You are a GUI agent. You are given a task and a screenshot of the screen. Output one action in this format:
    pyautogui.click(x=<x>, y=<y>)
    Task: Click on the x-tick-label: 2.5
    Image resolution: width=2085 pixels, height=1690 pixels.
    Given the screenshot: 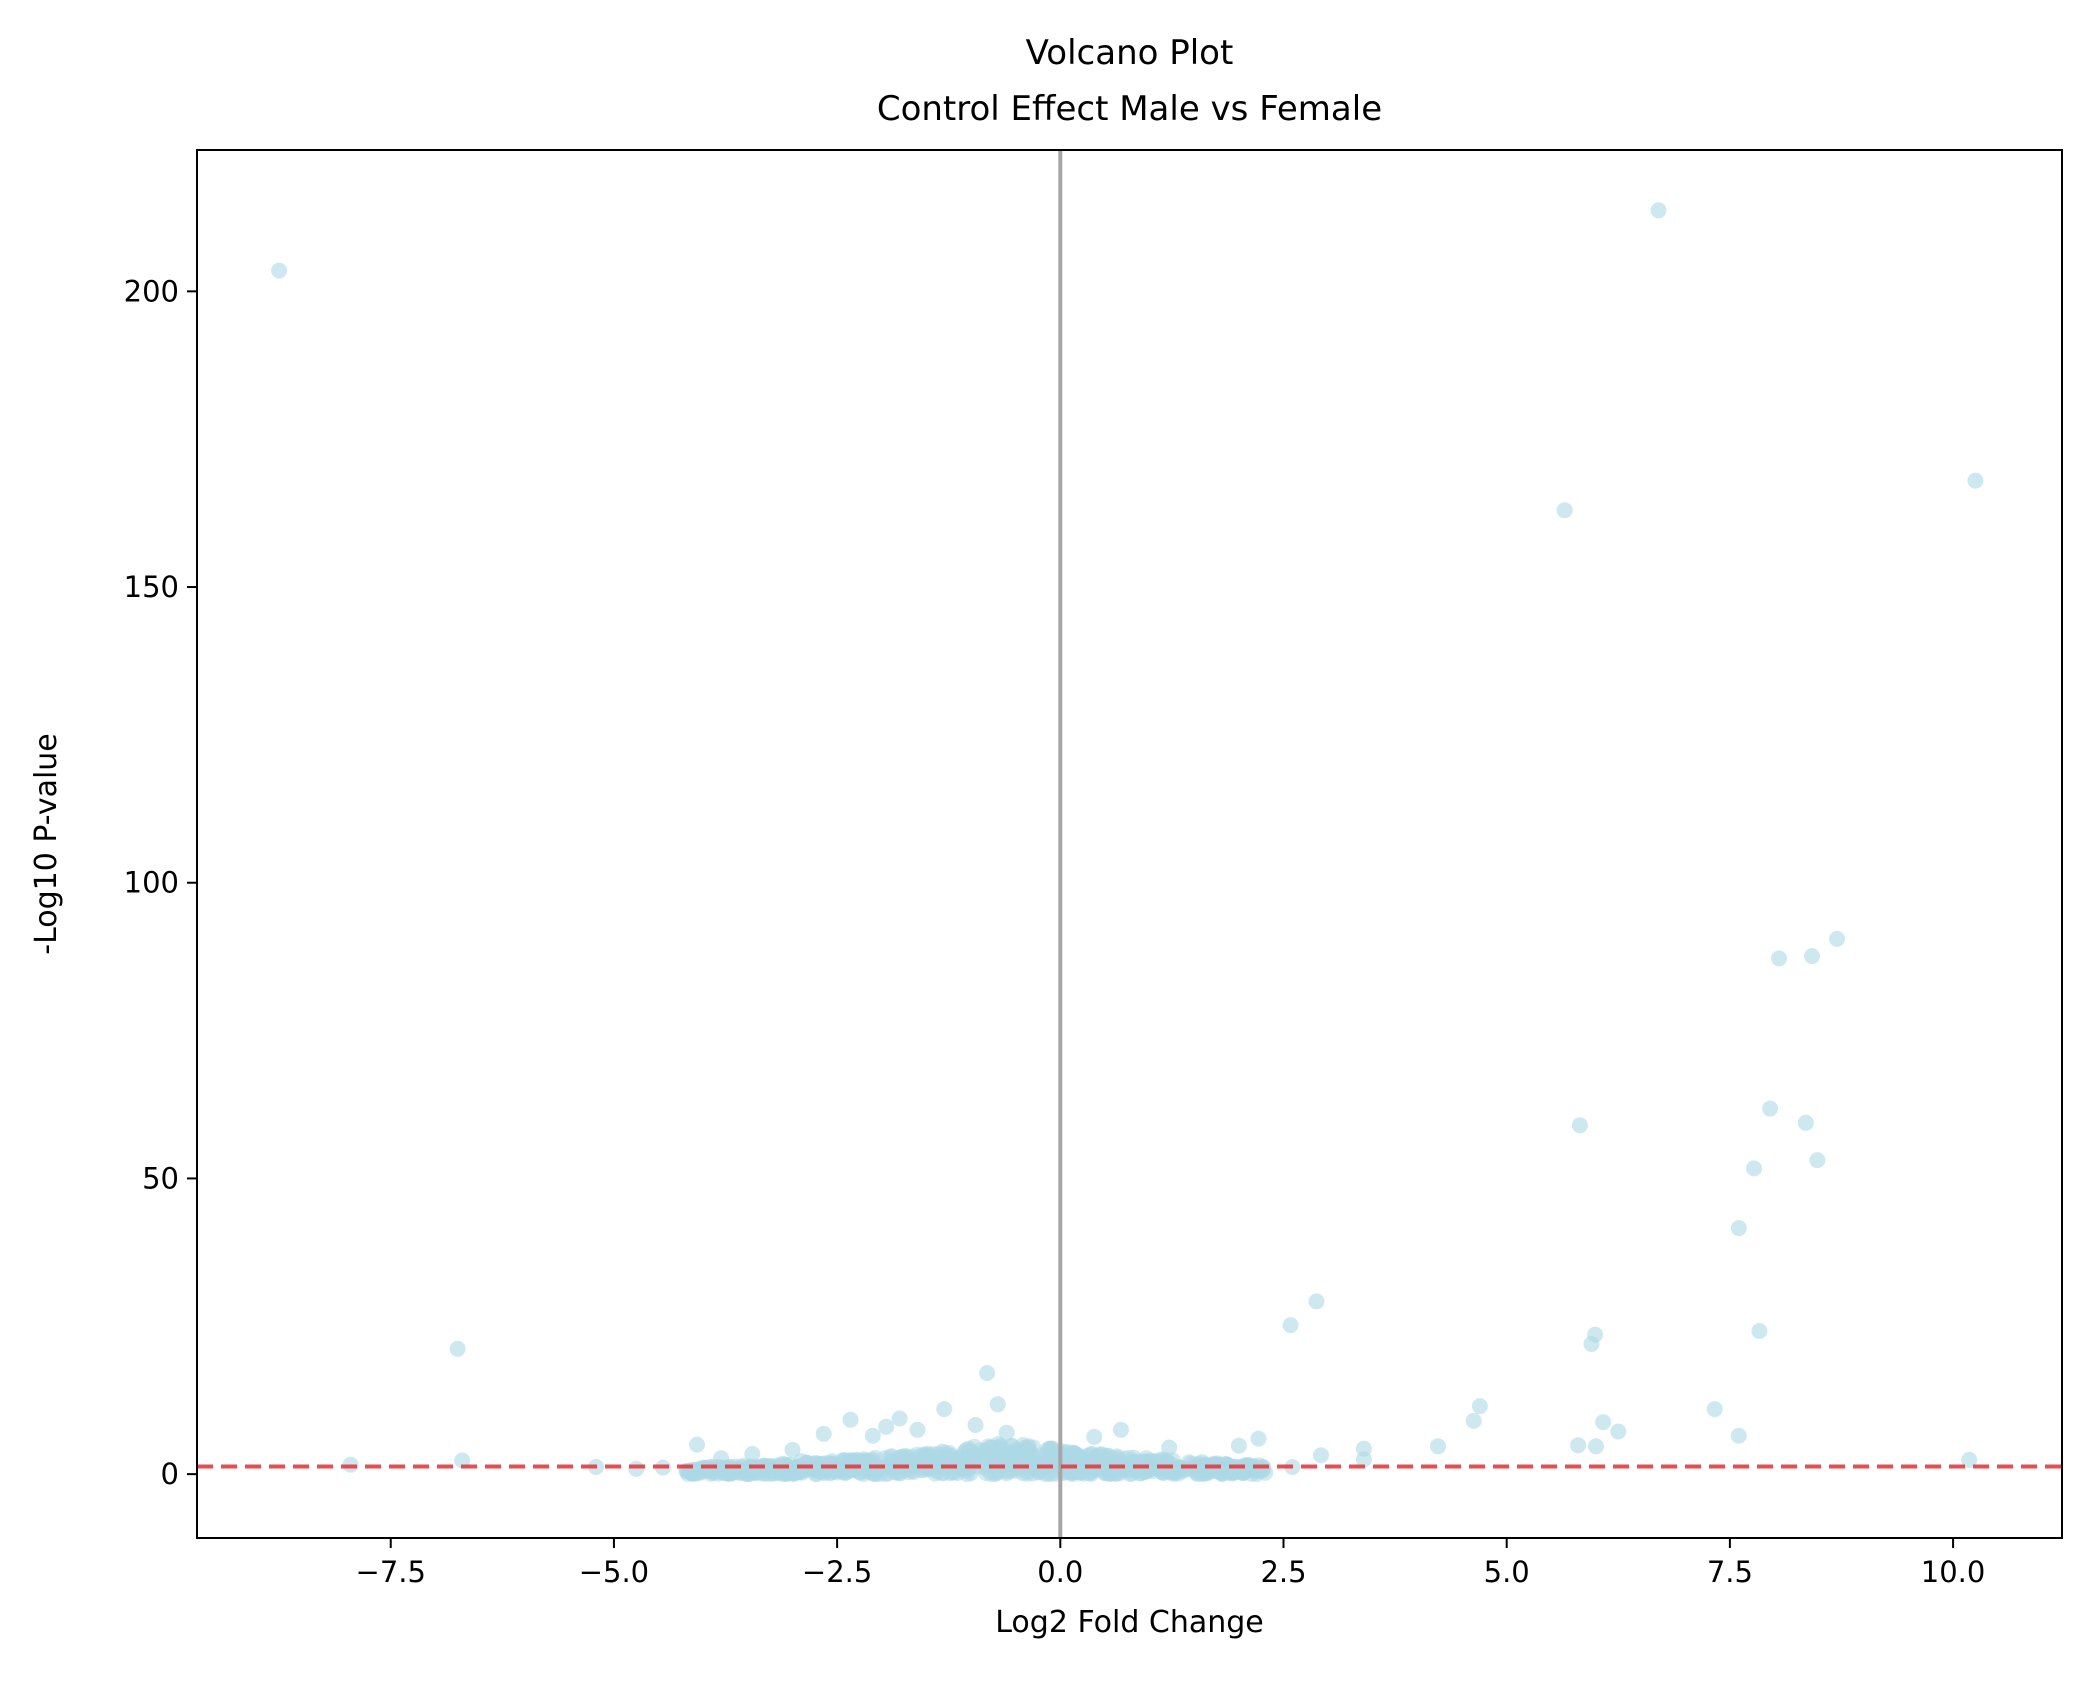 What is the action you would take?
    pyautogui.click(x=1283, y=1572)
    